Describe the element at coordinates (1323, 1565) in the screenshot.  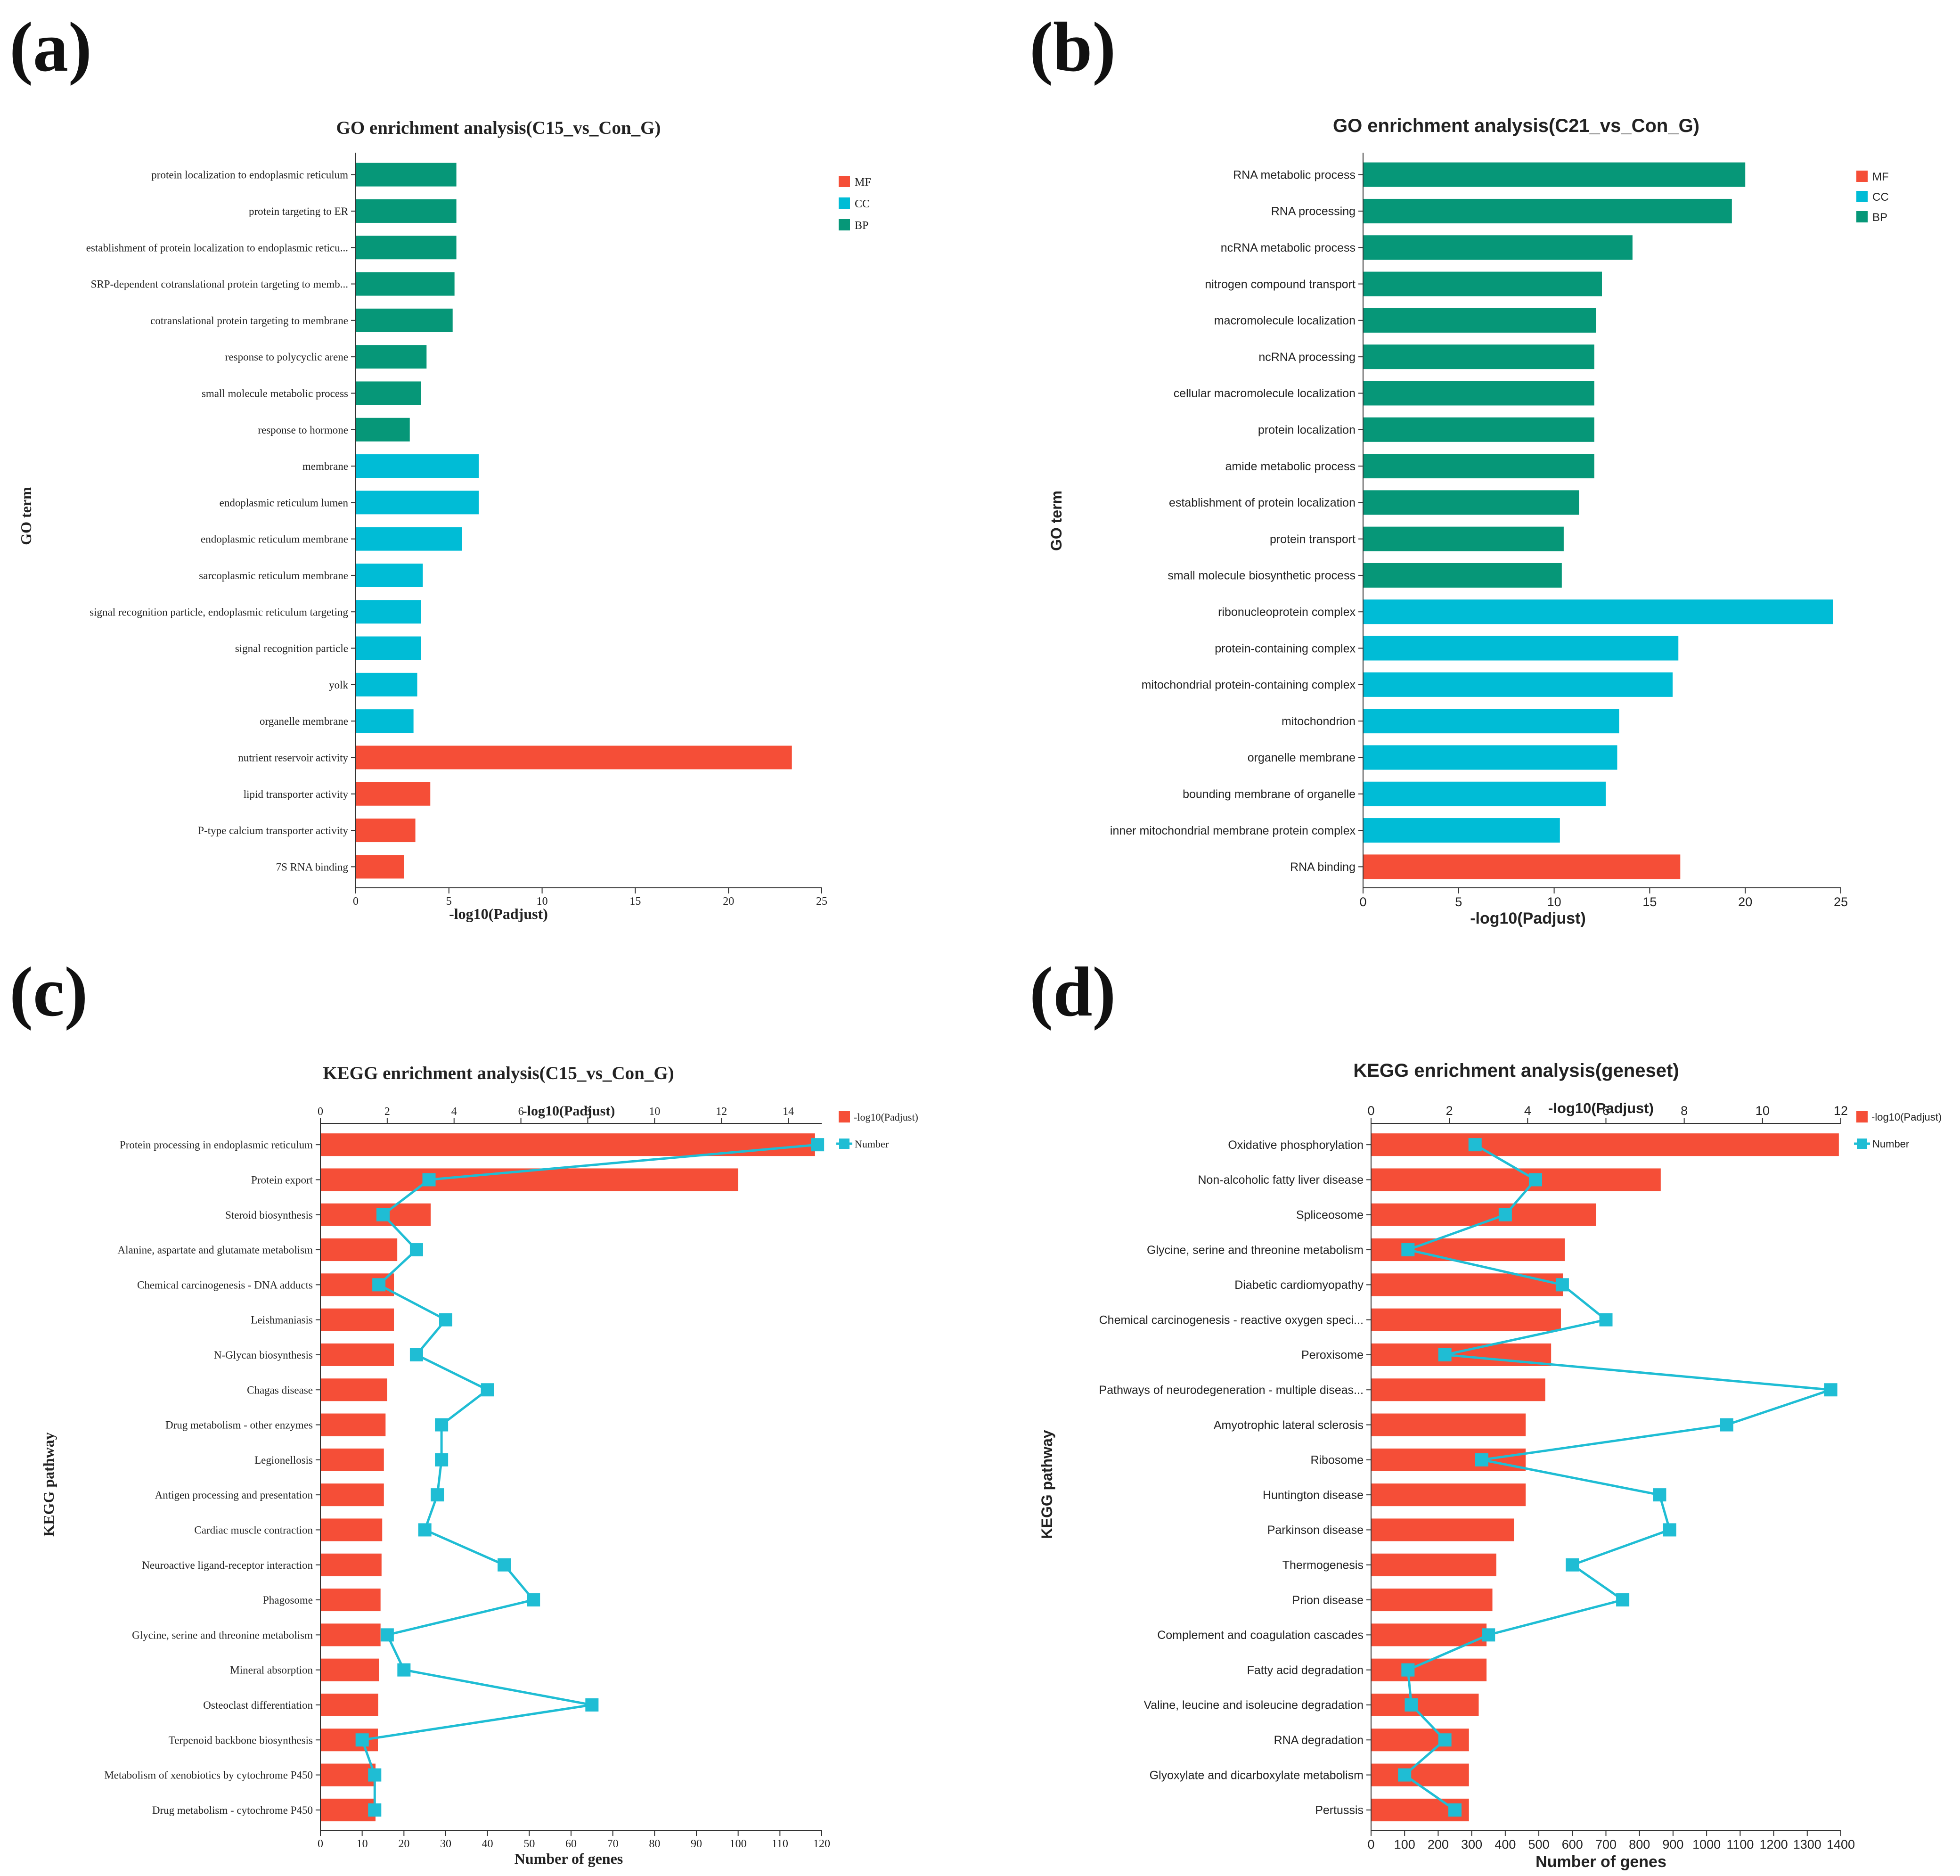
I see `category-label: Thermogenesis` at that location.